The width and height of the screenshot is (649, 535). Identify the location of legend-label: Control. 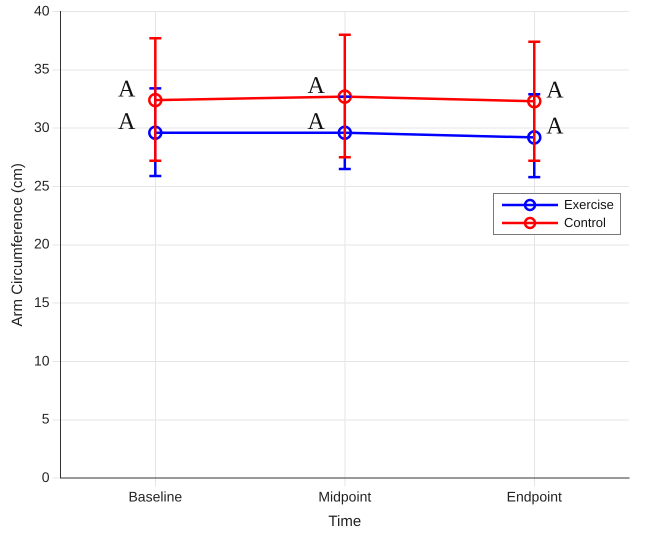
(585, 222).